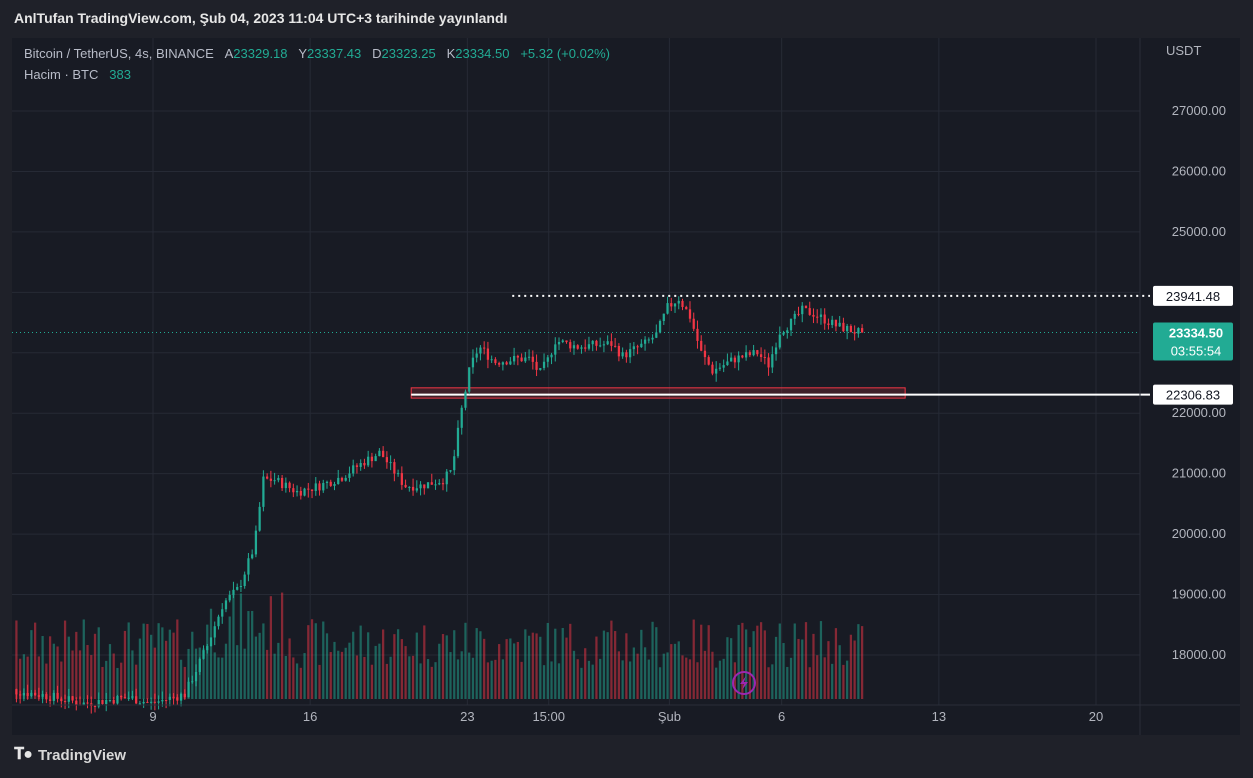  Describe the element at coordinates (119, 53) in the screenshot. I see `symbol-label: Bitcoin / TetherUS, 4s, BINANCE` at that location.